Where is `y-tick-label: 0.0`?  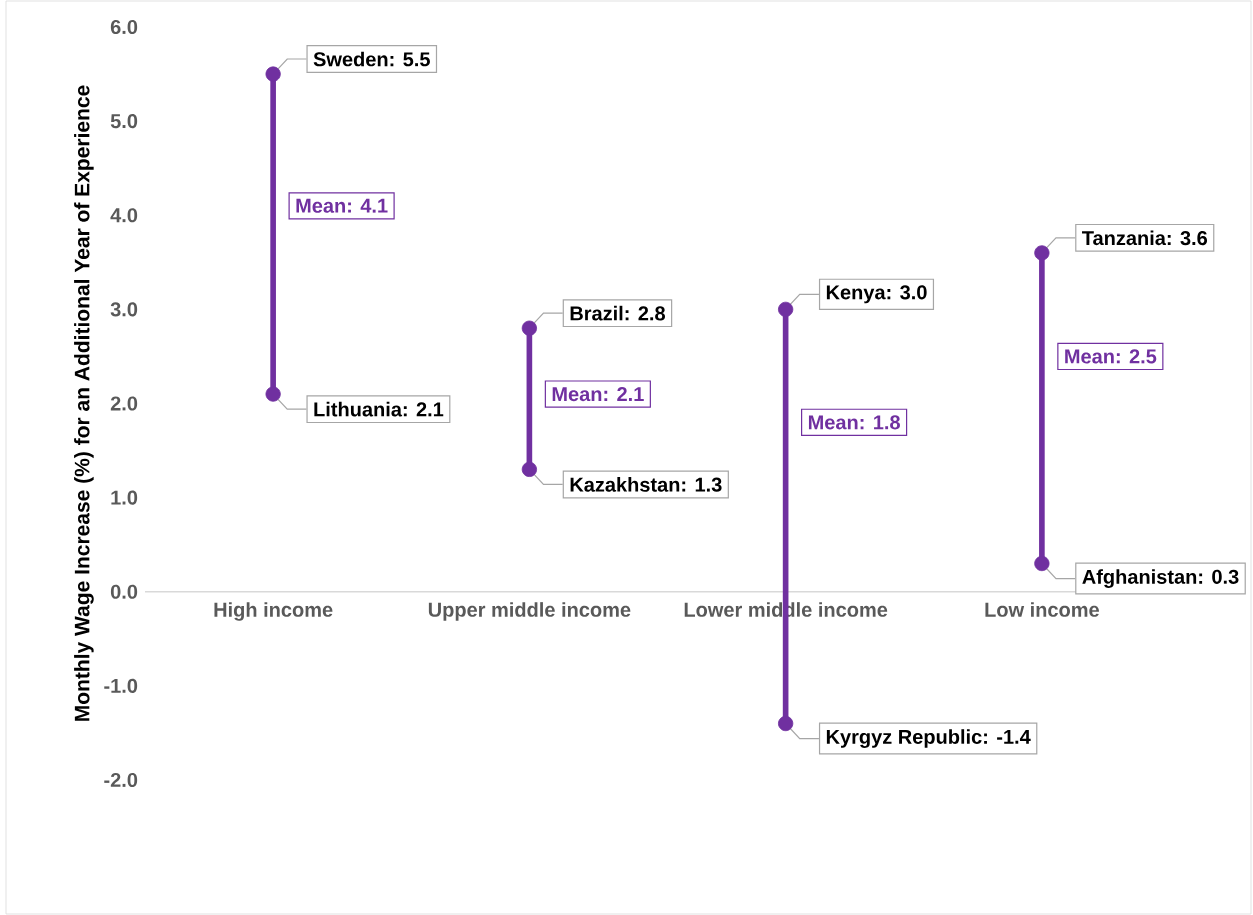
y-tick-label: 0.0 is located at coordinates (124, 591).